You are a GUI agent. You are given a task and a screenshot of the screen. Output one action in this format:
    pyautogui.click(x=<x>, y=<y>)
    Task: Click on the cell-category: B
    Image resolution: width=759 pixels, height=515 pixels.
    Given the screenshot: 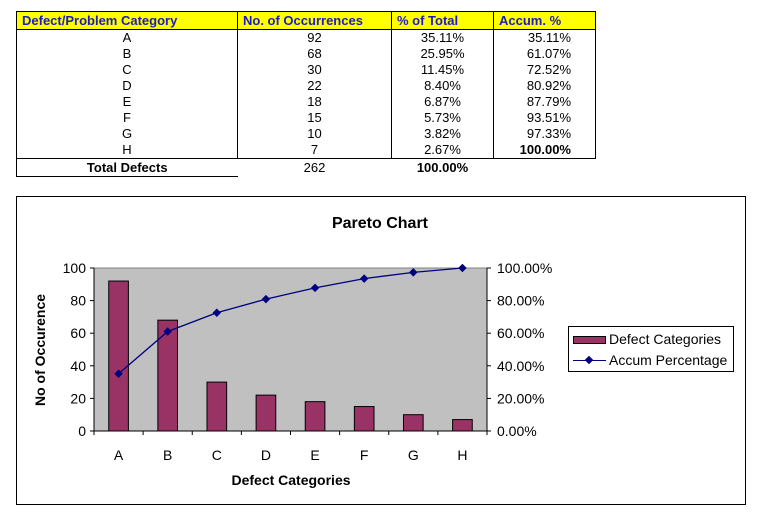 What is the action you would take?
    pyautogui.click(x=127, y=54)
    